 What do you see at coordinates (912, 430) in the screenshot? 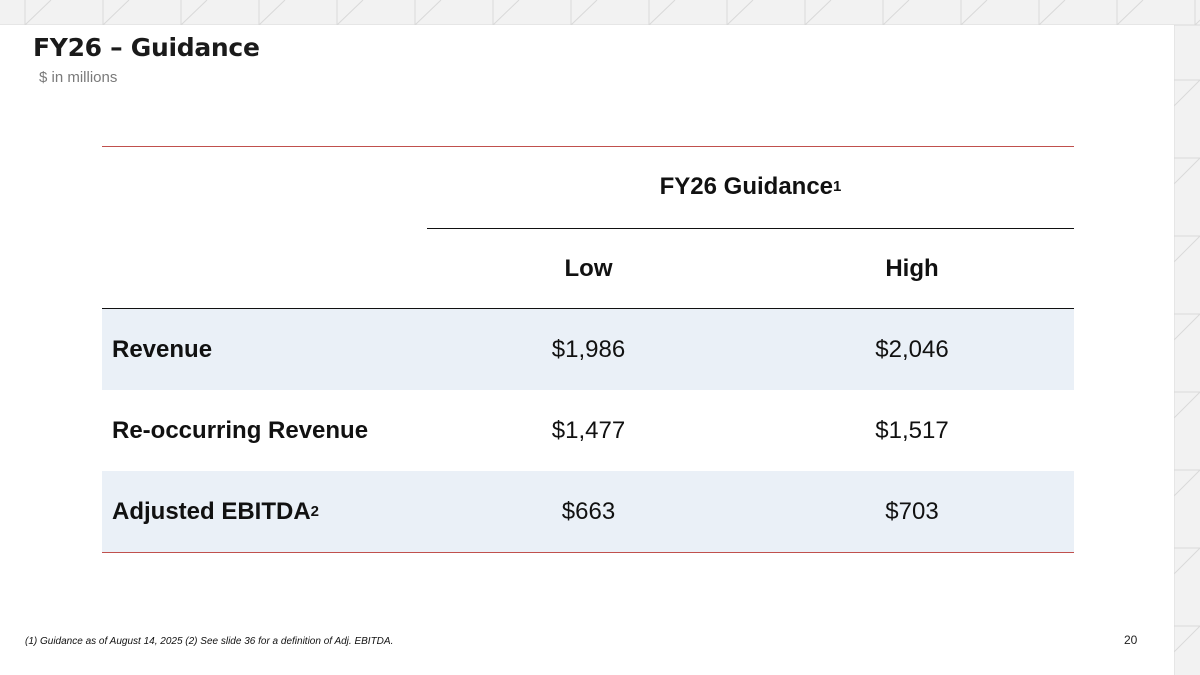
I see `table-cell-high: $1,517` at bounding box center [912, 430].